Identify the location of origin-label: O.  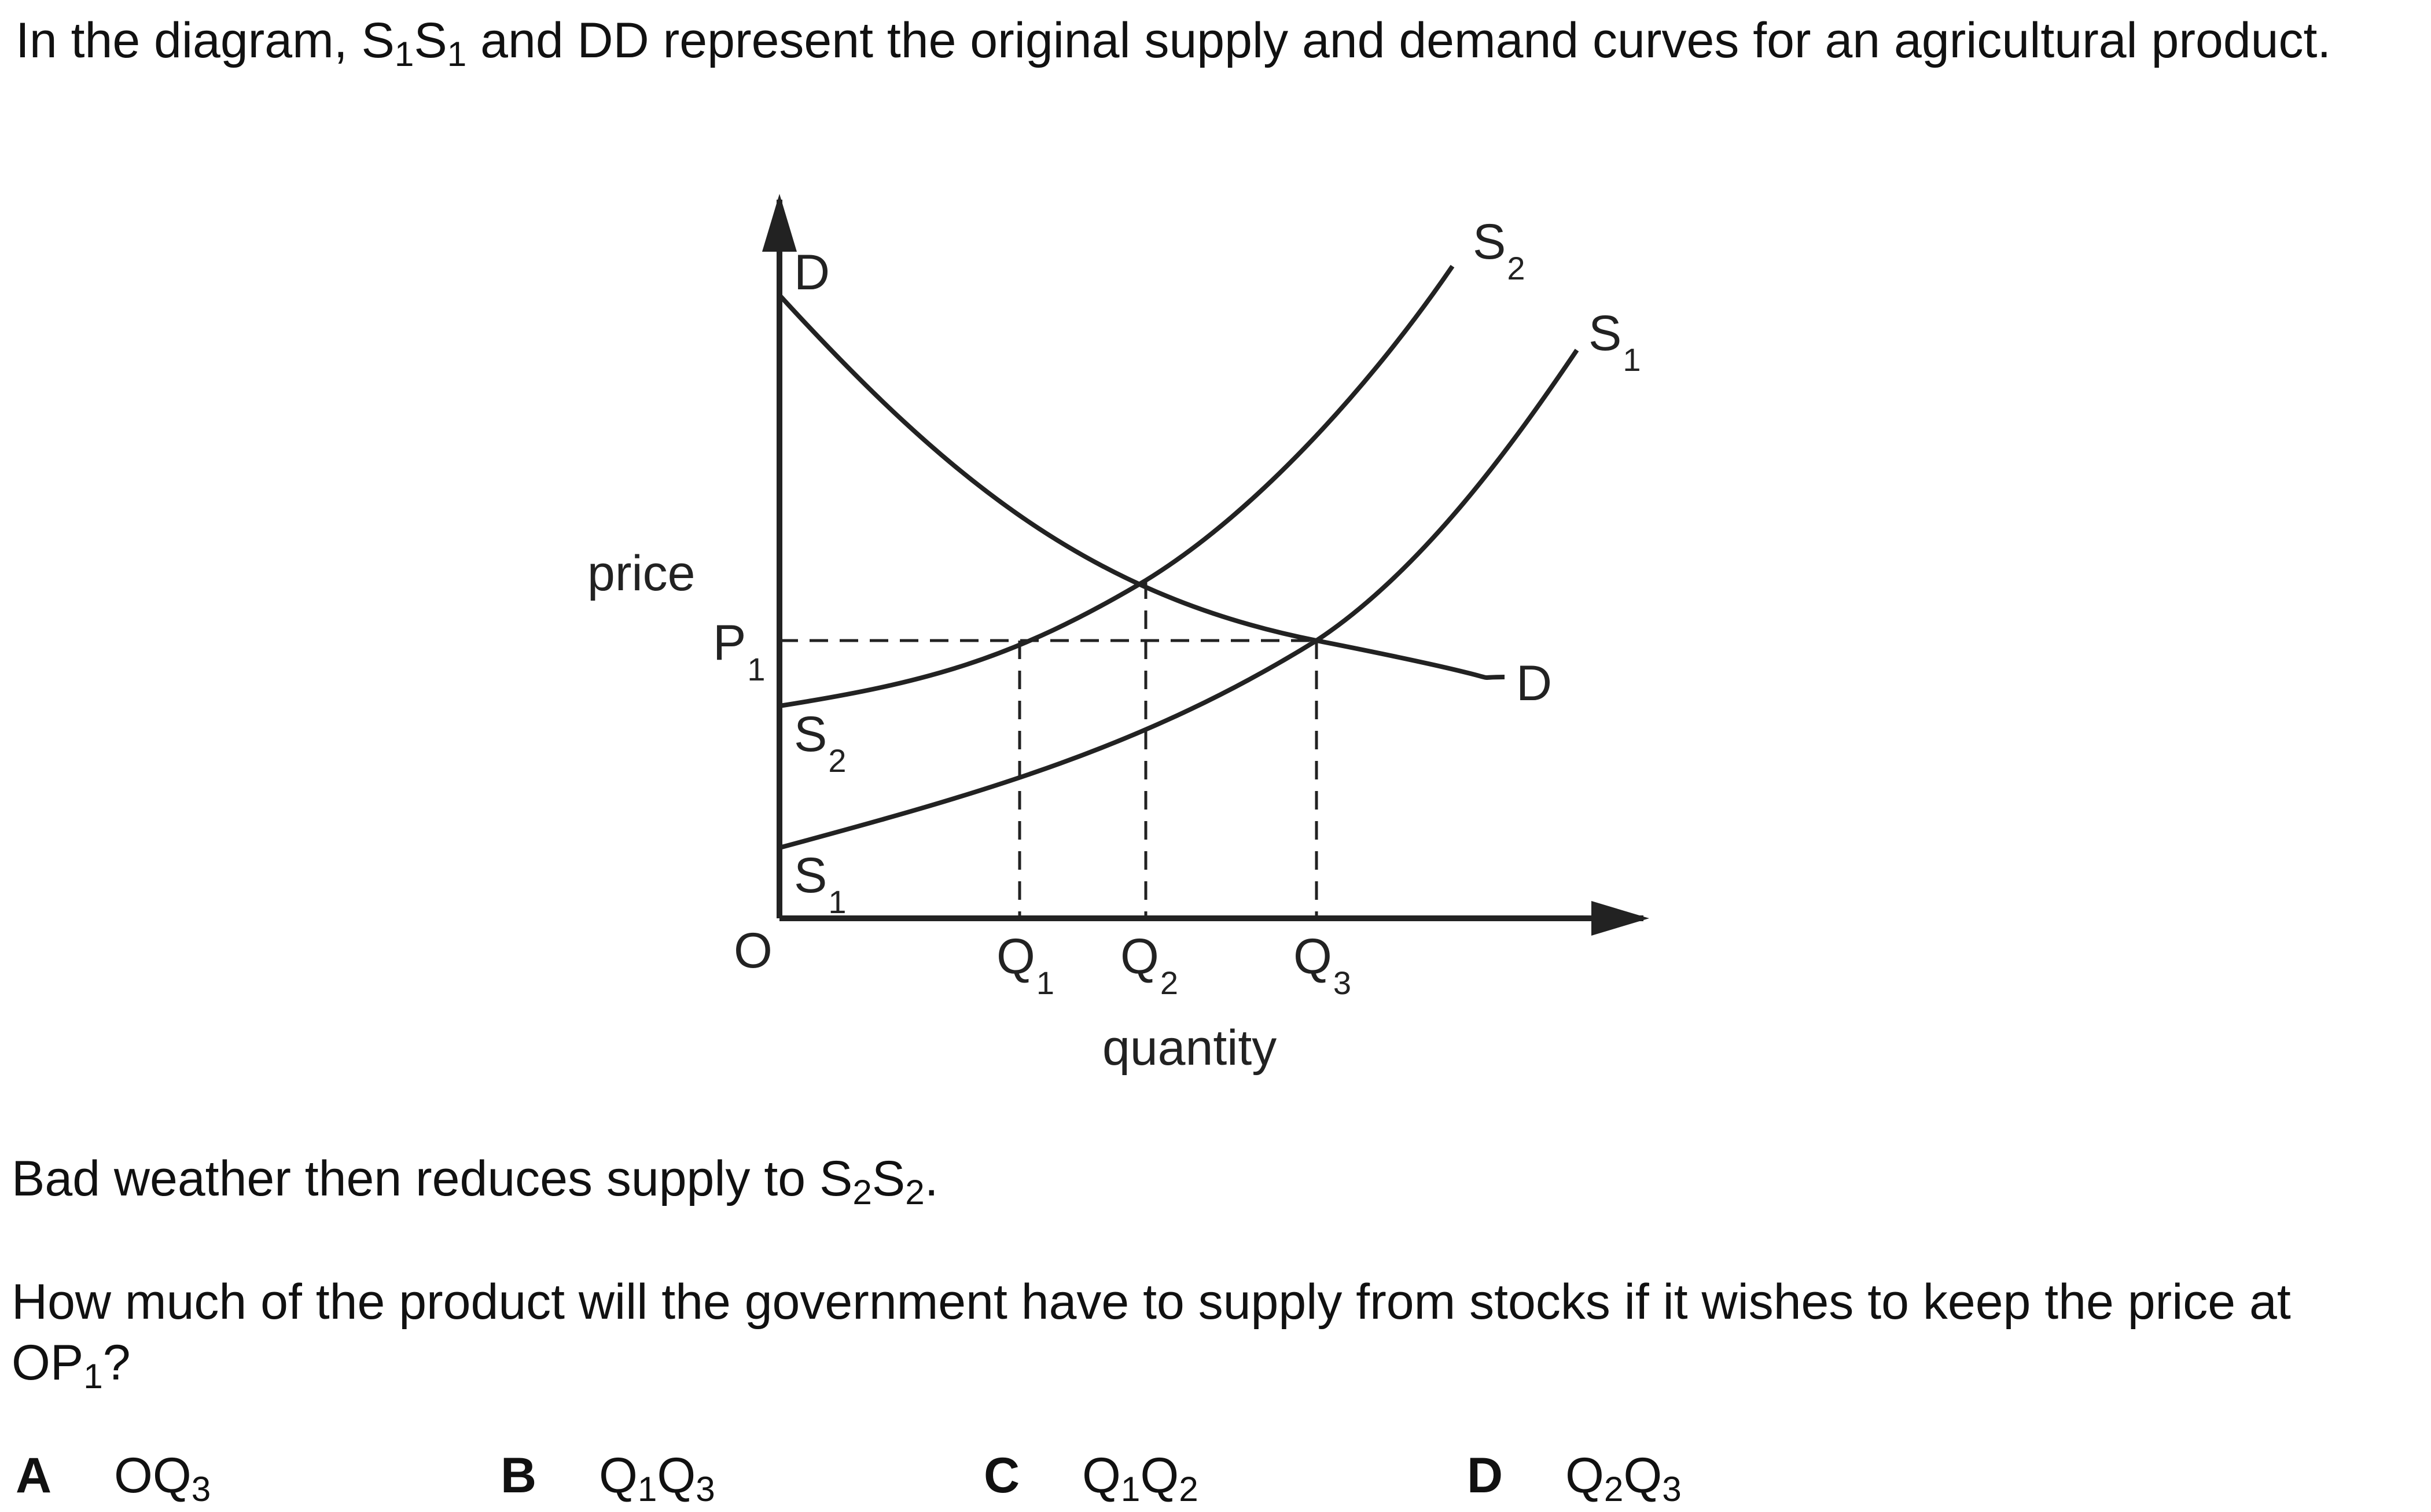
(753, 950).